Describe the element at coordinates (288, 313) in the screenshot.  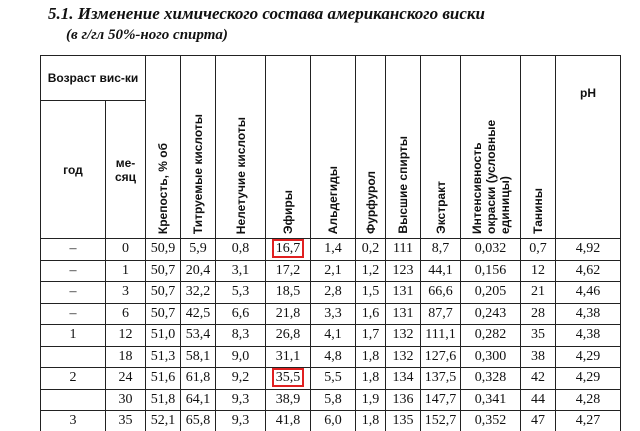
I see `table-cell: 21,8` at that location.